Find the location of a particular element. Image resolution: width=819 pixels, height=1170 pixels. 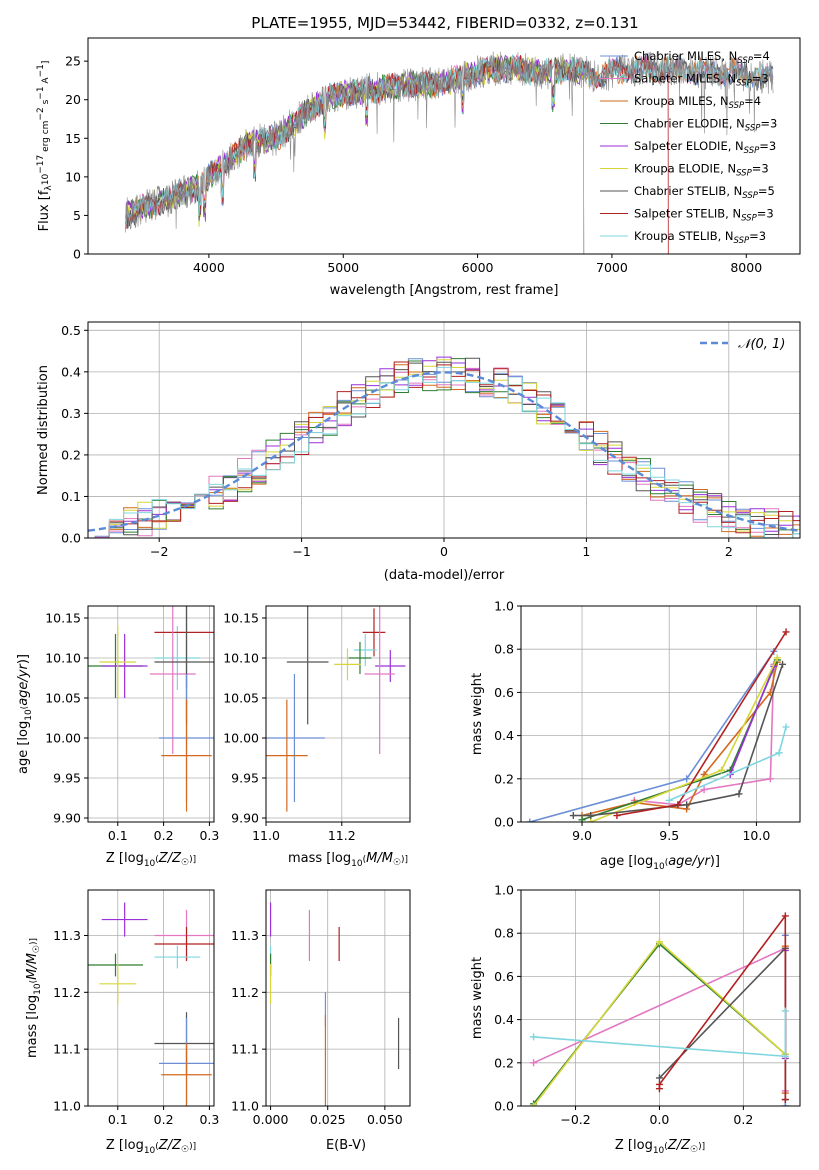

x-tick-label: 8000 is located at coordinates (746, 267).